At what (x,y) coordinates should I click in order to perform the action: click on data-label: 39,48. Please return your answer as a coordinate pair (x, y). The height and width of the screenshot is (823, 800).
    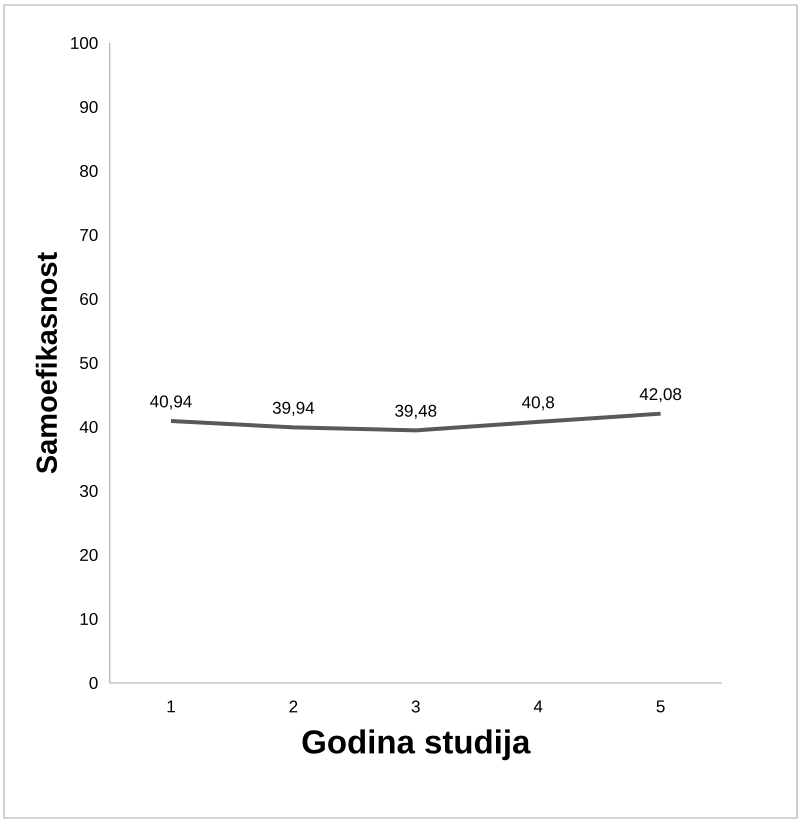
    Looking at the image, I should click on (415, 411).